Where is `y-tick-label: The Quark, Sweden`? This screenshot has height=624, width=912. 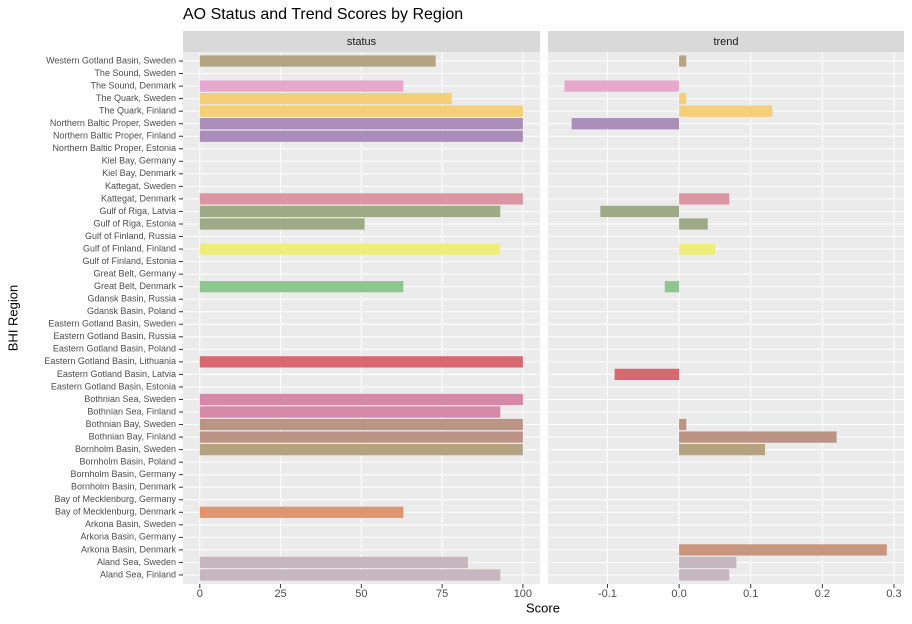
y-tick-label: The Quark, Sweden is located at coordinates (136, 98).